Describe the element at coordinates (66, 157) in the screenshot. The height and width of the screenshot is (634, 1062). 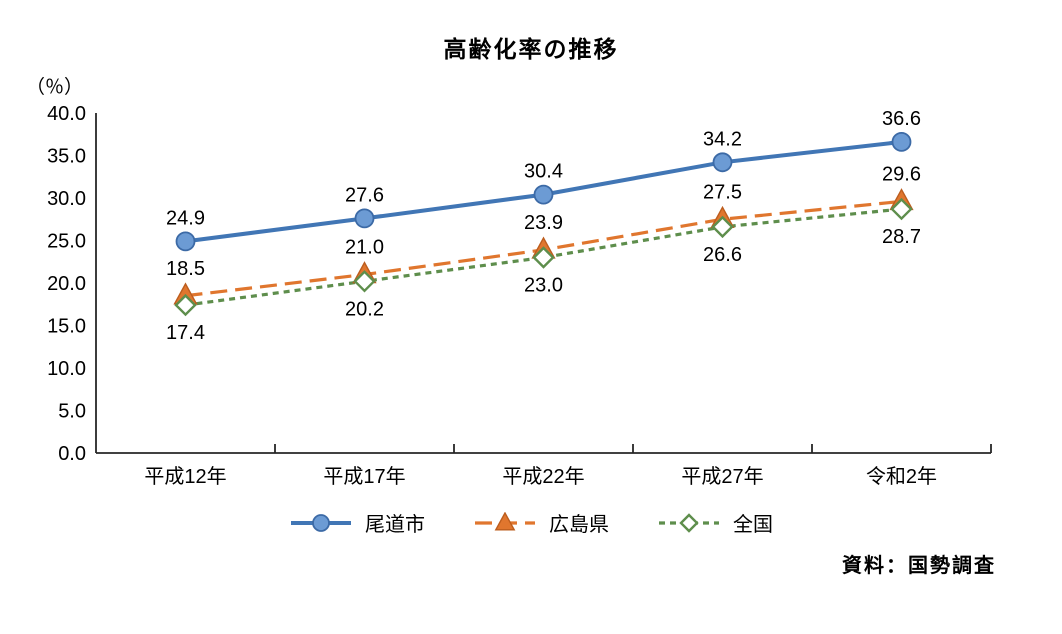
I see `y-tick-label: 35.0` at that location.